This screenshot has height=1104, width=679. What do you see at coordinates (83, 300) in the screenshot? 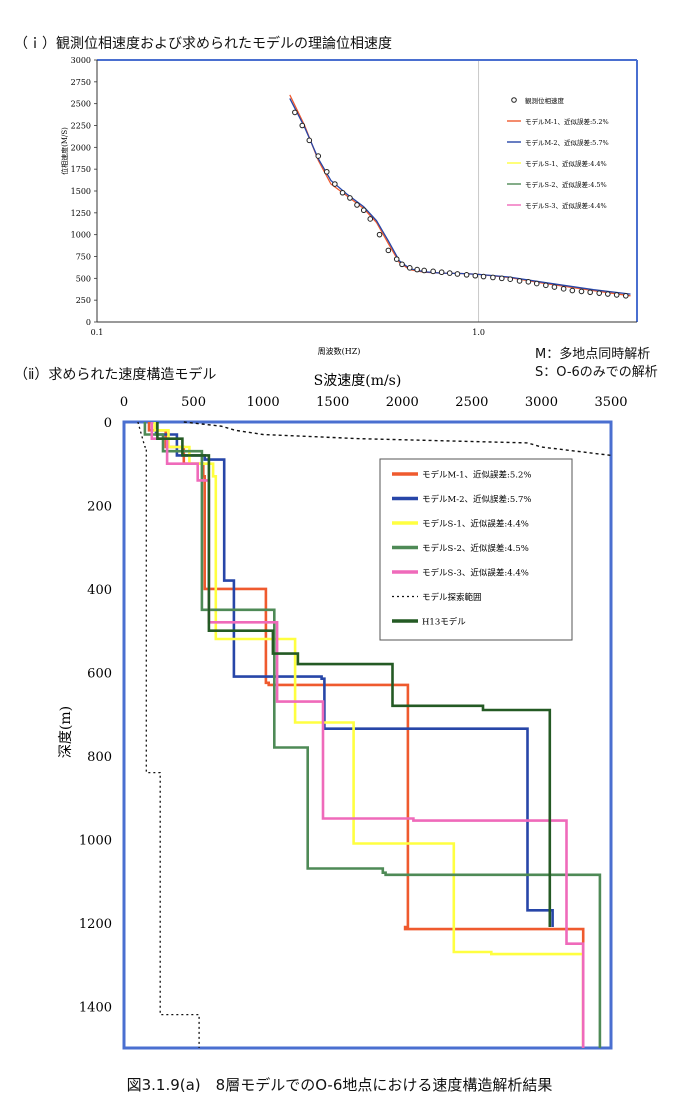
I see `y-tick-label: 250` at bounding box center [83, 300].